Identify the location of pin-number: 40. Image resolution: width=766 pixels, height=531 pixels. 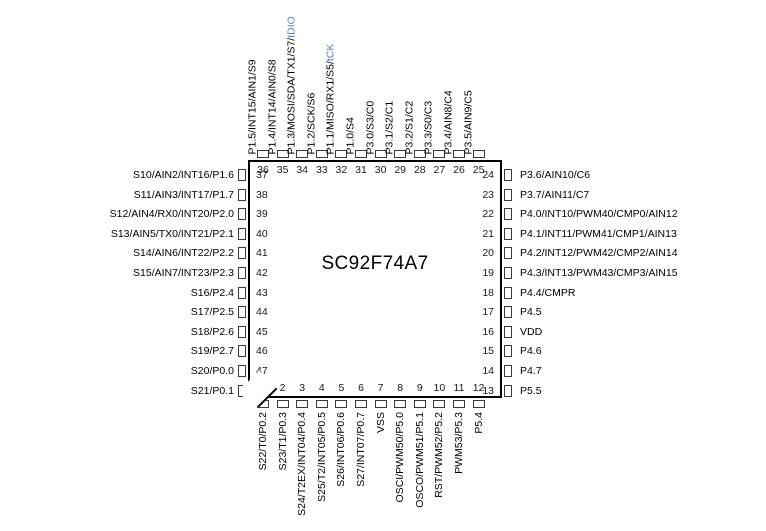
(262, 233).